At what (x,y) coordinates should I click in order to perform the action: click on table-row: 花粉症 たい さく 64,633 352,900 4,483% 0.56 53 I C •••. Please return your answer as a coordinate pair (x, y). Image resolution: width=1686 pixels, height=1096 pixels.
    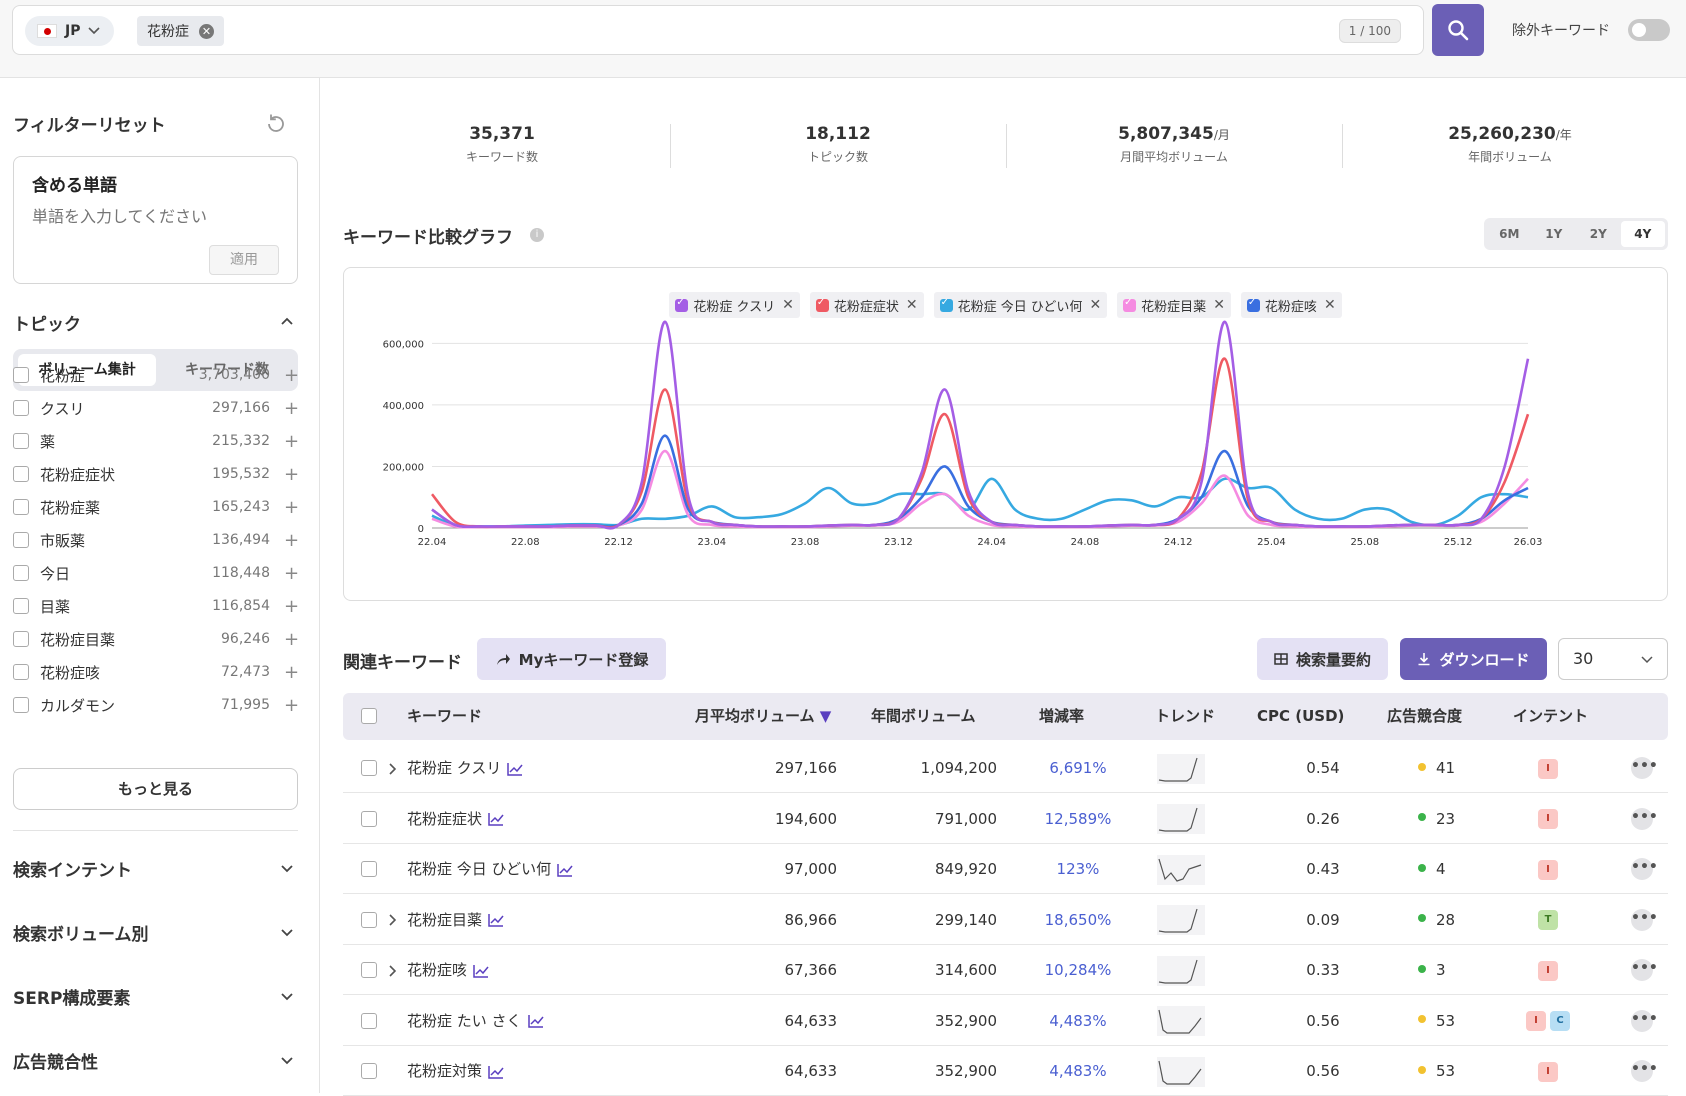
    Looking at the image, I should click on (1005, 1021).